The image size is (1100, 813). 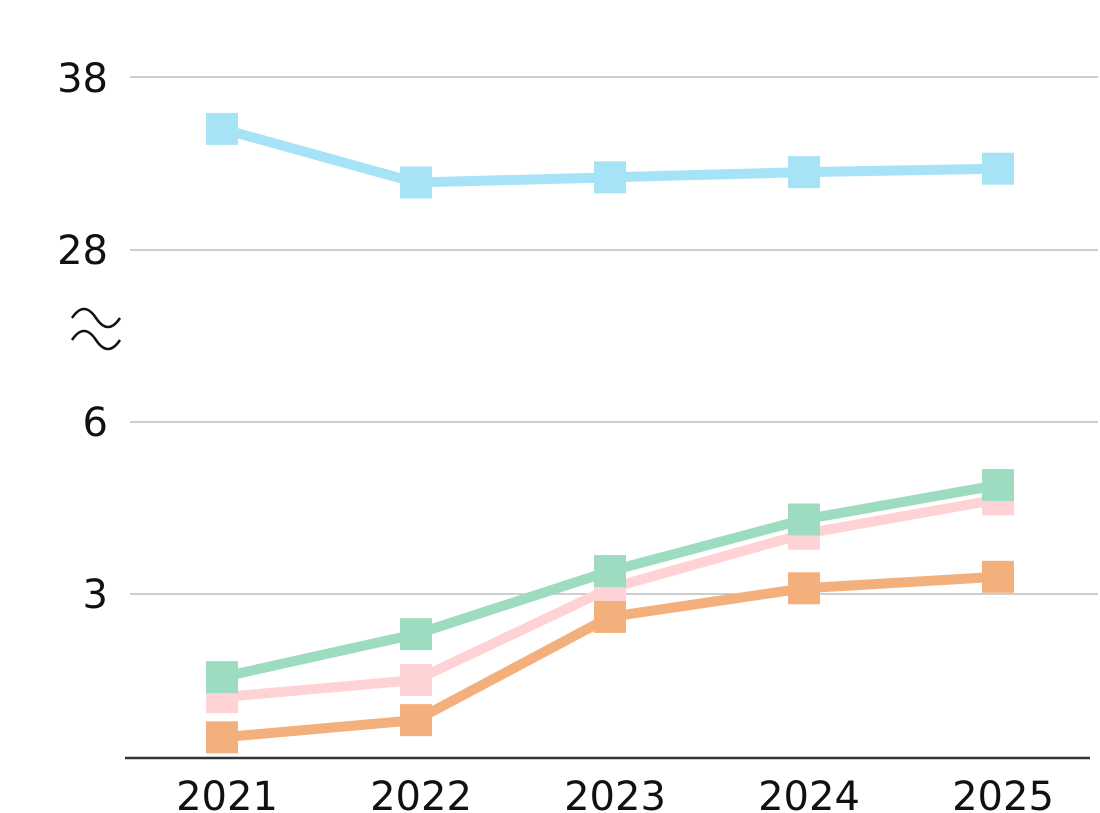 I want to click on series-1-point-2021, so click(x=222, y=677).